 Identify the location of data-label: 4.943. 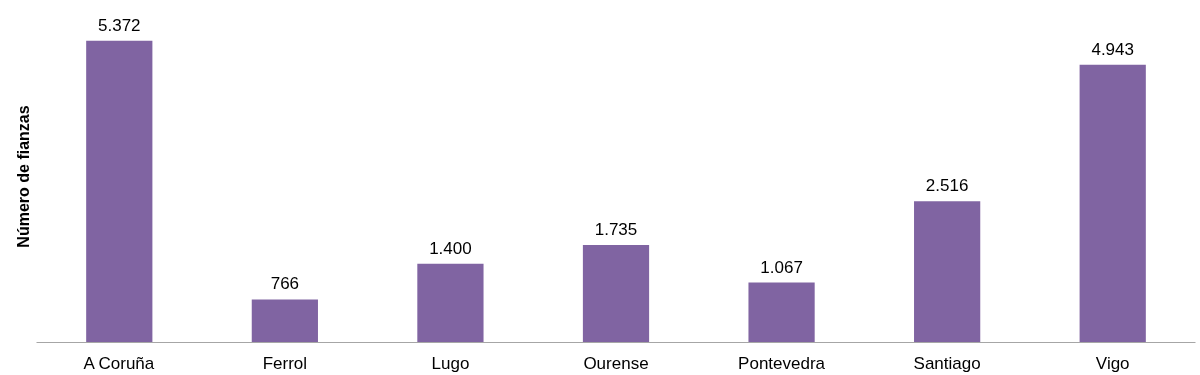
(1112, 49).